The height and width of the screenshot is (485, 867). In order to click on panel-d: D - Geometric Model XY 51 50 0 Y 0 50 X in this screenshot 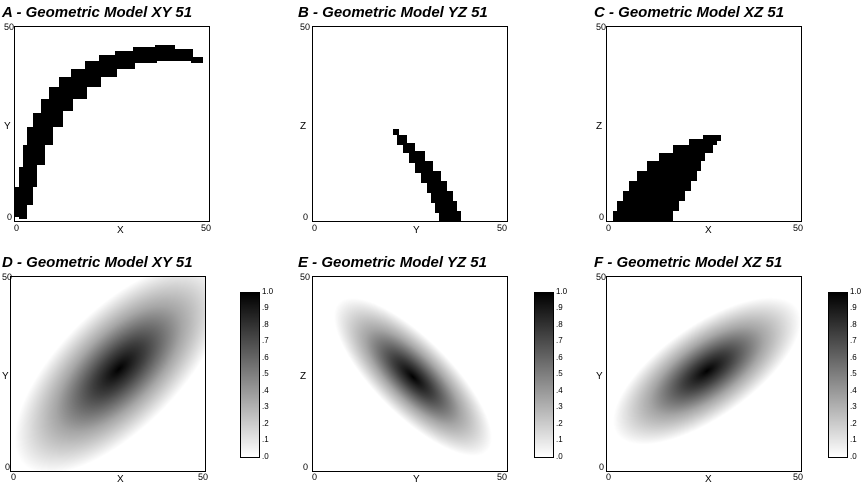, I will do `click(105, 369)`.